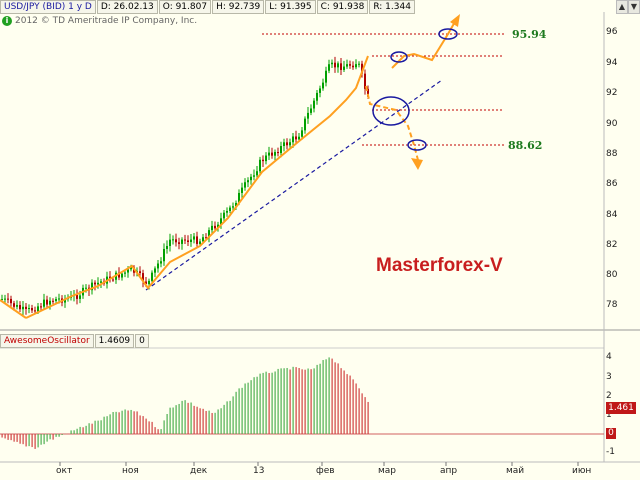 The height and width of the screenshot is (480, 640). I want to click on price-tick: 86, so click(612, 184).